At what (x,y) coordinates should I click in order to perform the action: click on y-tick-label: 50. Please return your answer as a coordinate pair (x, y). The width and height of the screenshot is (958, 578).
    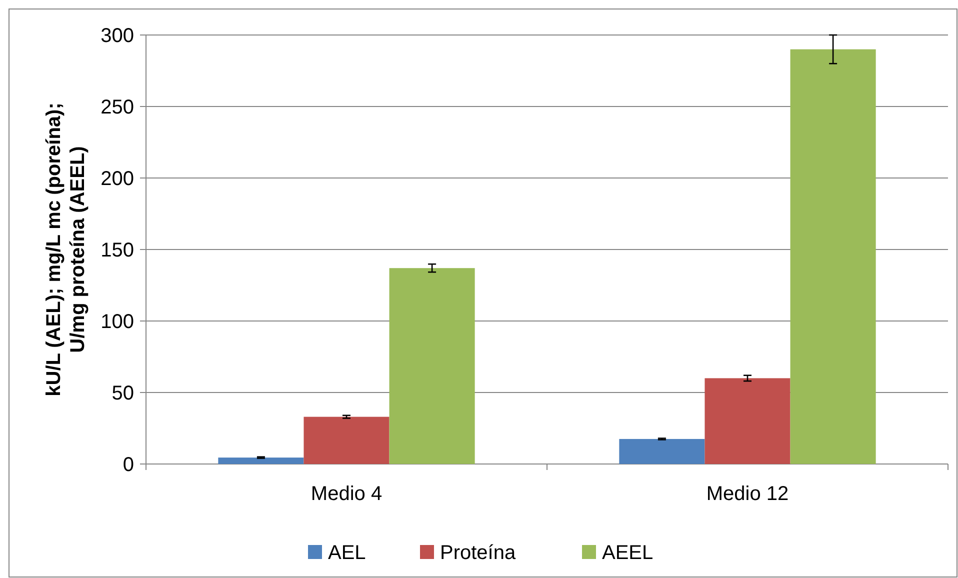
    Looking at the image, I should click on (123, 393).